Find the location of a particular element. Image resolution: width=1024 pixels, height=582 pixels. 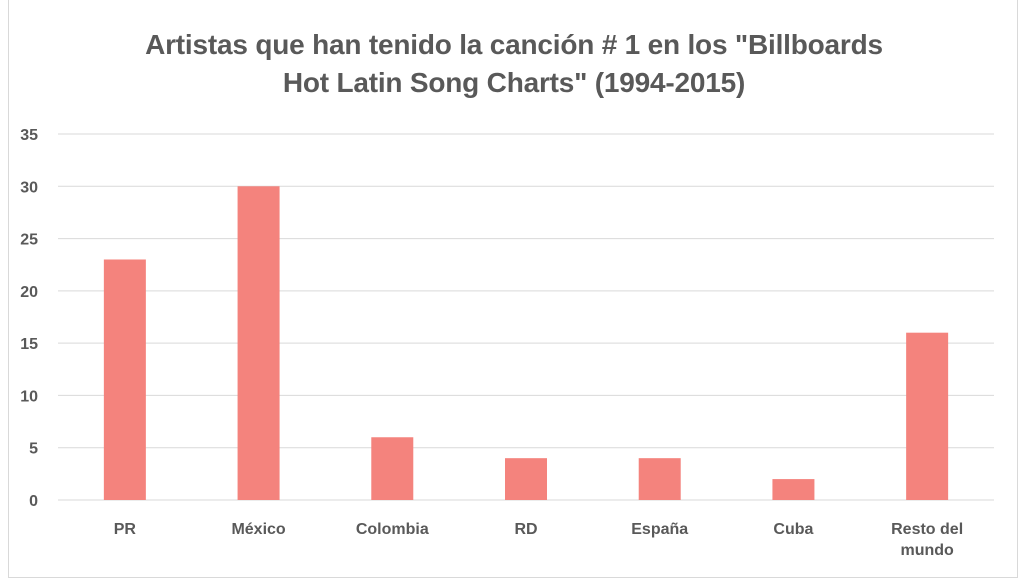

chart-title-line-2: Hot Latin Song Charts" (1994-2015) is located at coordinates (514, 82).